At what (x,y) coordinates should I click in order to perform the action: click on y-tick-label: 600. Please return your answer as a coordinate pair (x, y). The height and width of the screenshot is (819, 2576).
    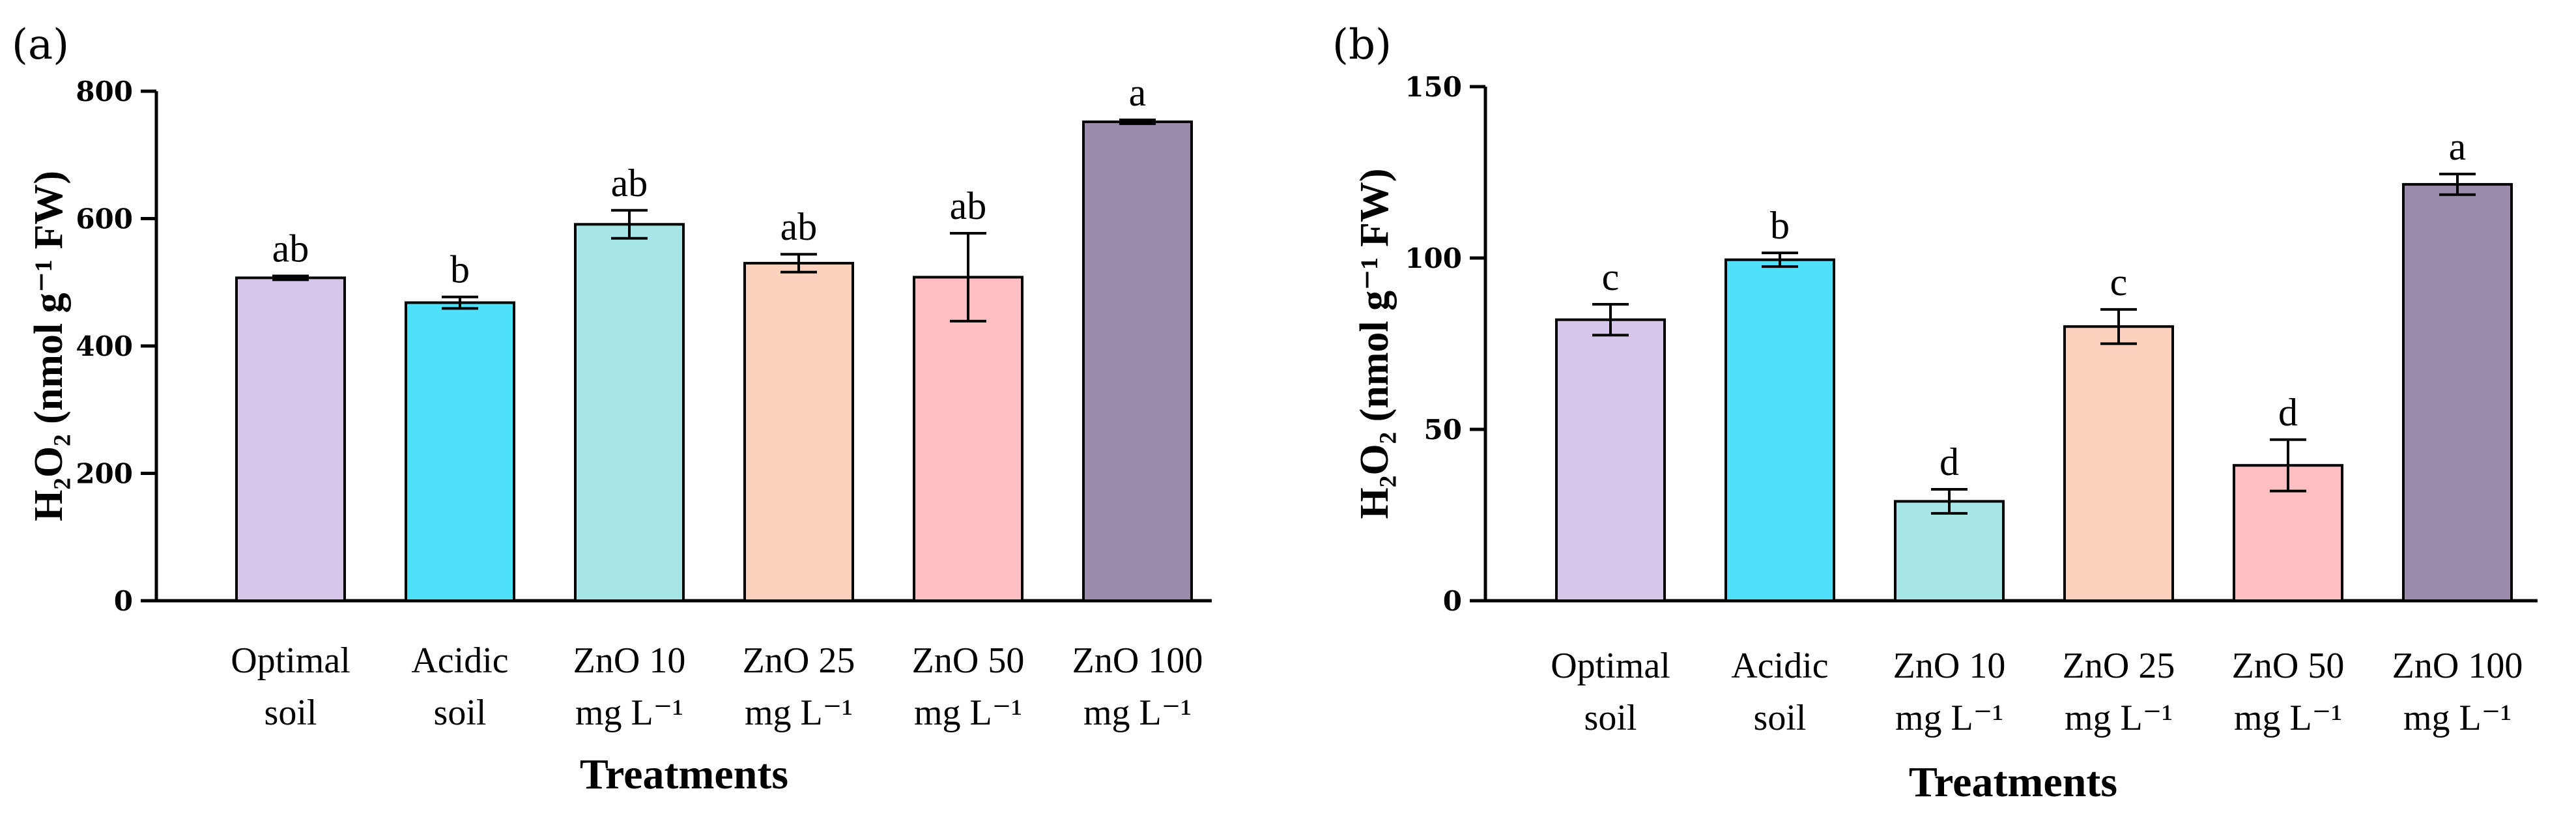
    Looking at the image, I should click on (104, 219).